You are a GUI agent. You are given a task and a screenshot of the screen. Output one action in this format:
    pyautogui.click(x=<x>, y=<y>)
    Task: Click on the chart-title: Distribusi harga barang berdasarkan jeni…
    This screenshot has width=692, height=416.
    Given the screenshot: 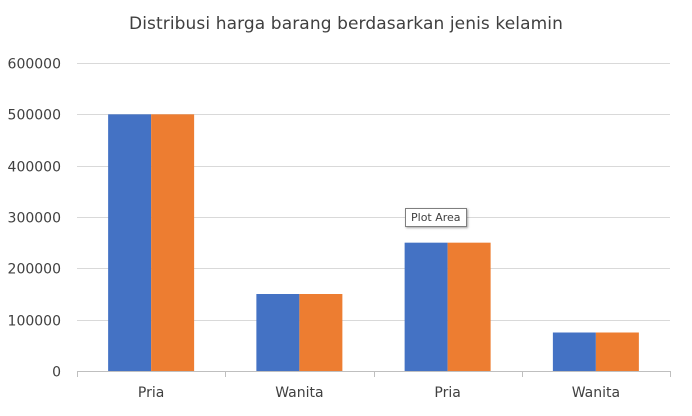 What is the action you would take?
    pyautogui.click(x=346, y=24)
    